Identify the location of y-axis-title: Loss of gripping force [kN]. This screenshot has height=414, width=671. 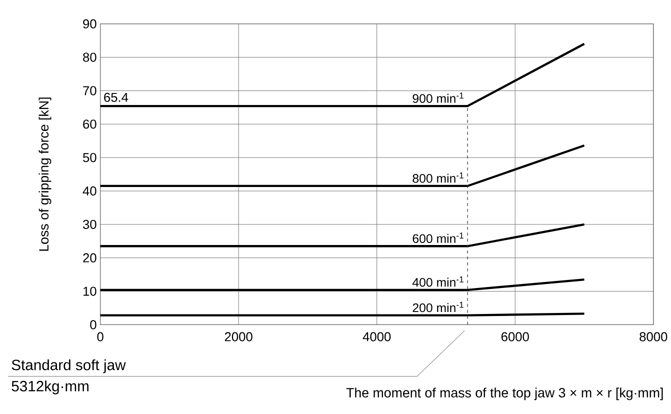
(45, 174).